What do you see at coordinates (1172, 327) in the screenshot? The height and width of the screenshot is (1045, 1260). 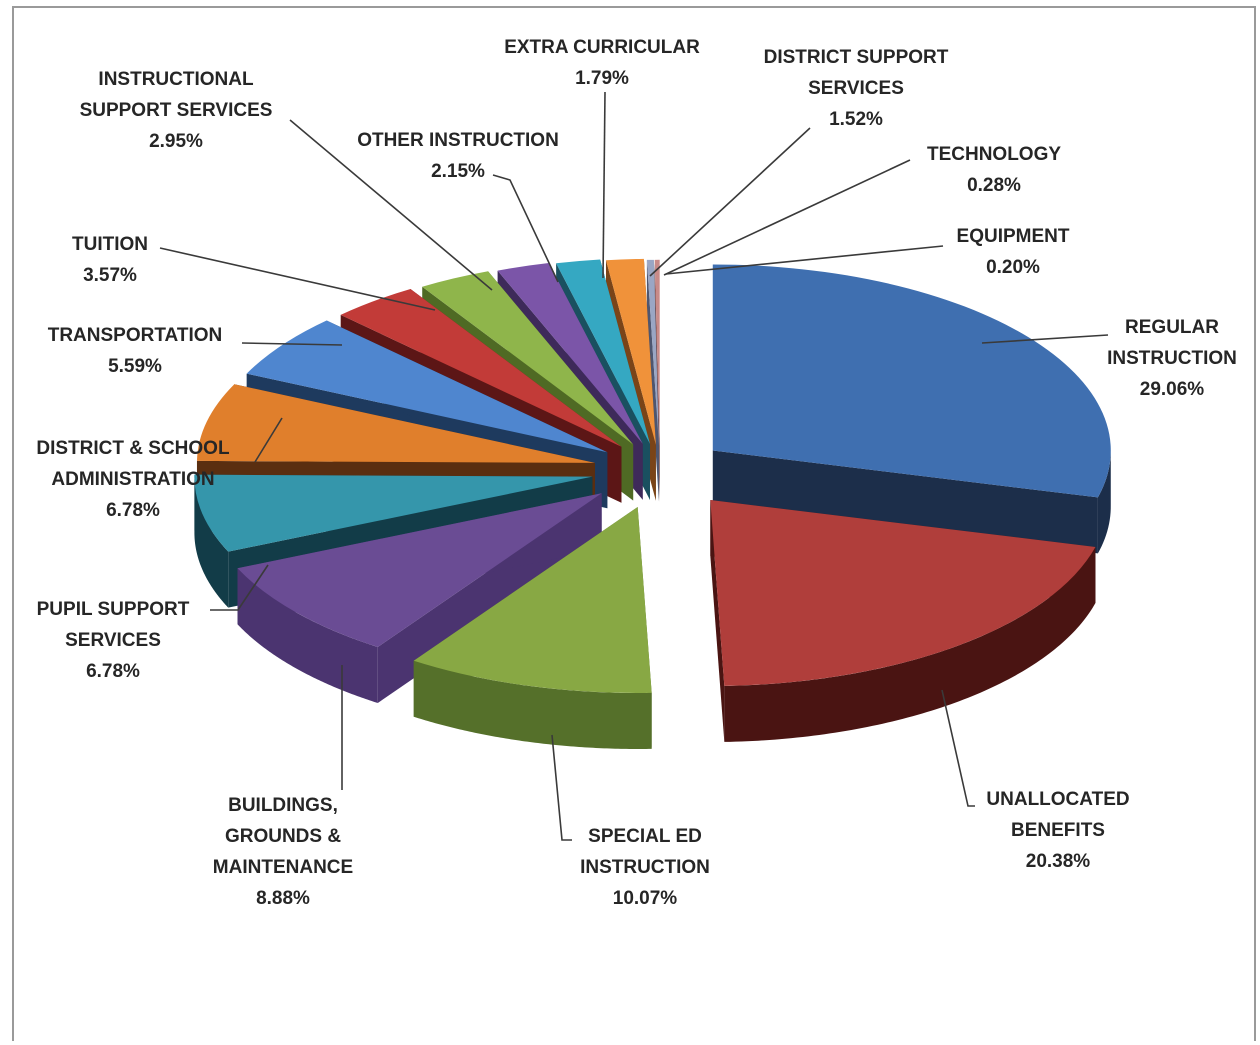 I see `slice-name-label: REGULAR` at bounding box center [1172, 327].